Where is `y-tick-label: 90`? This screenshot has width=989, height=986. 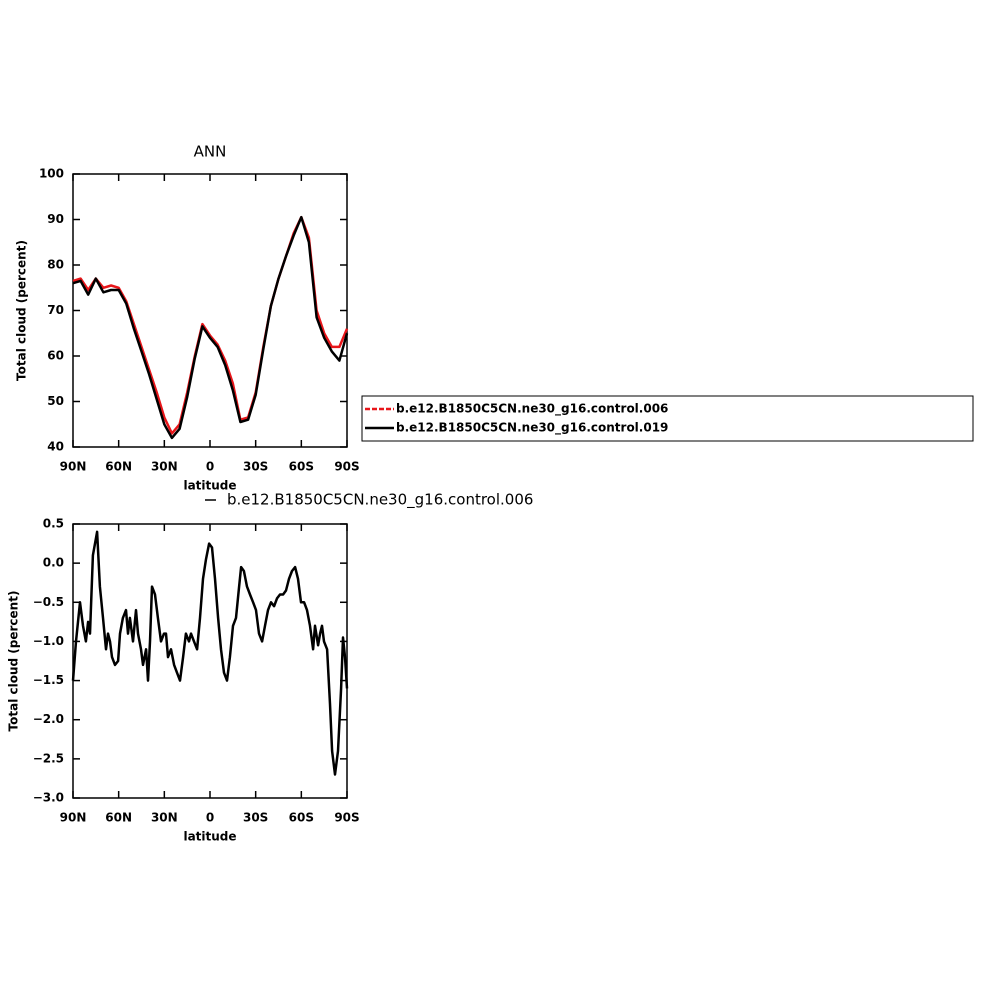 y-tick-label: 90 is located at coordinates (55, 219).